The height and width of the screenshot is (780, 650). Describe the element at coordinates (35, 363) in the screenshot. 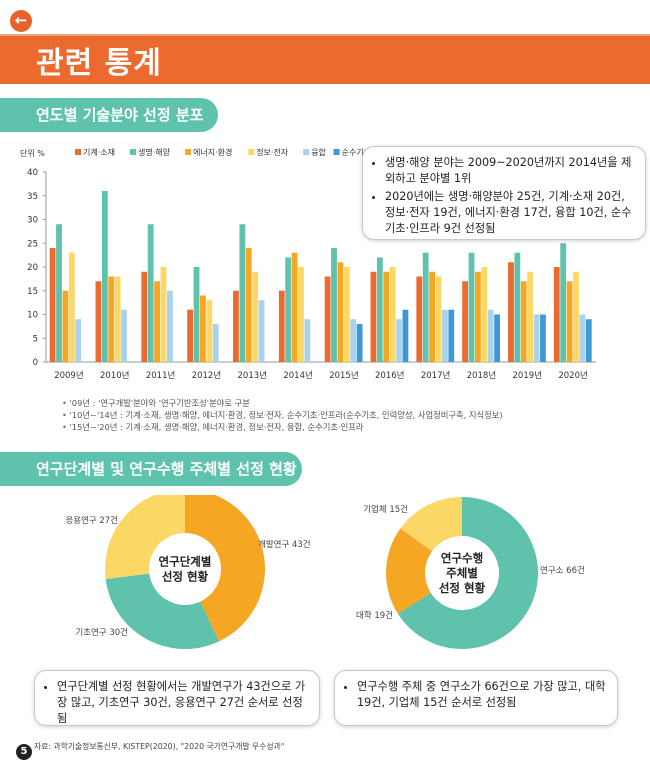

I see `y-tick-label: 0` at that location.